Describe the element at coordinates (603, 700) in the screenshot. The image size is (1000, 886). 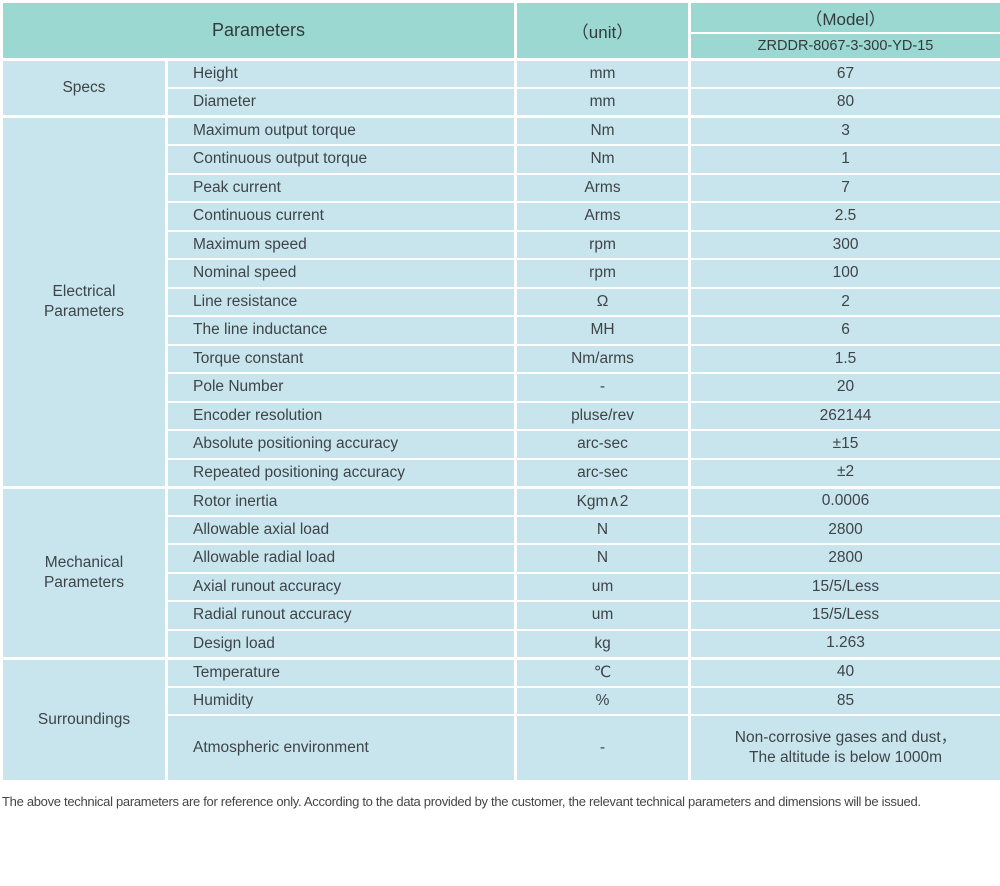
I see `unit-cell: %` at that location.